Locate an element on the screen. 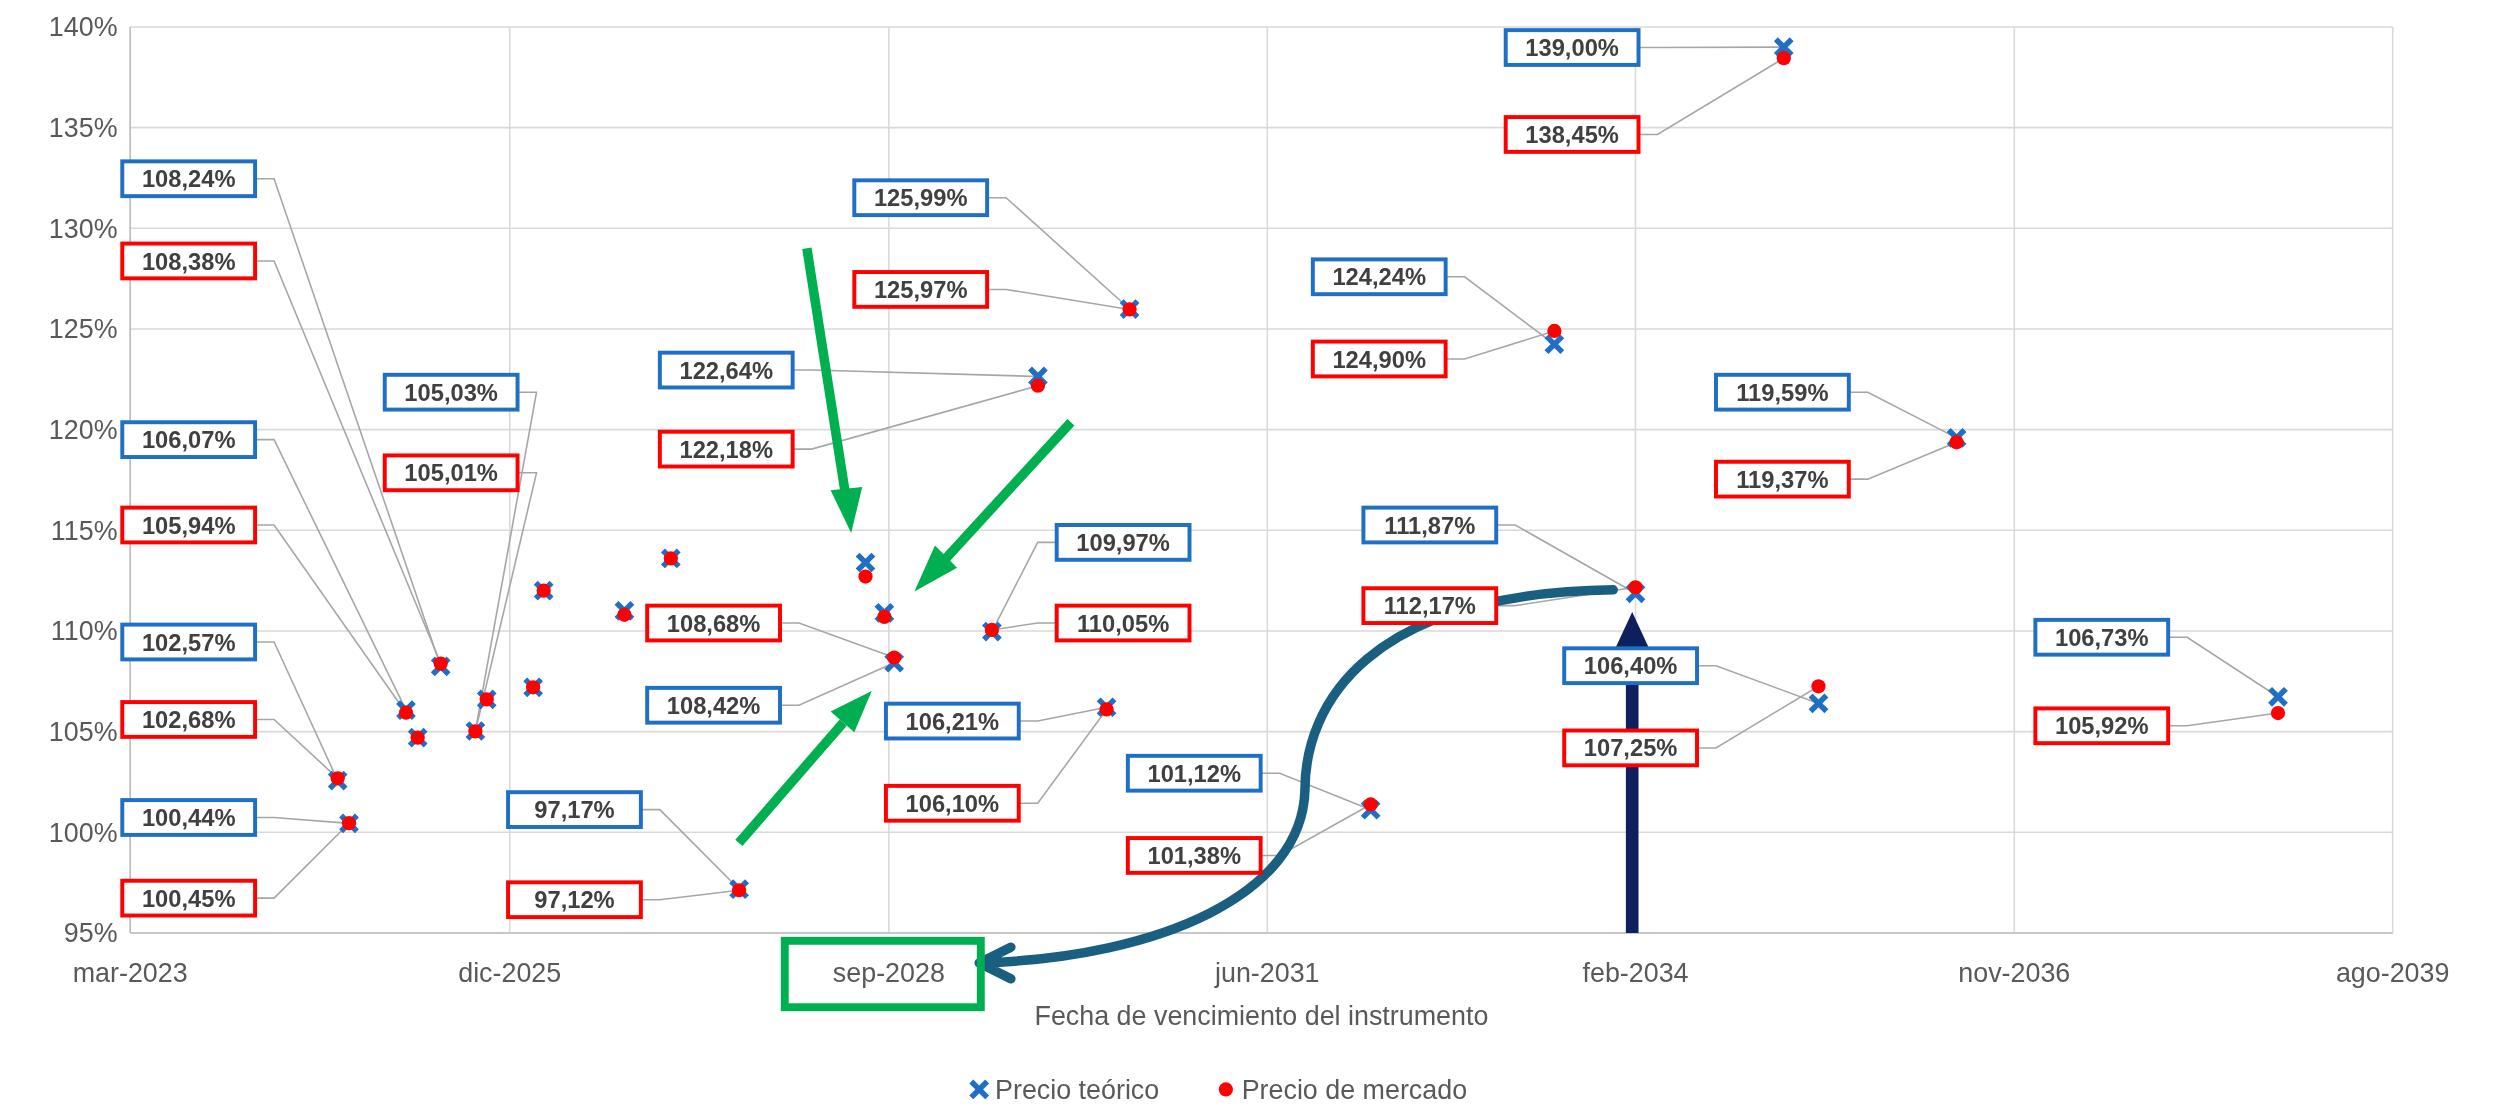 The width and height of the screenshot is (2496, 1109). data-label: 106,07% is located at coordinates (188, 440).